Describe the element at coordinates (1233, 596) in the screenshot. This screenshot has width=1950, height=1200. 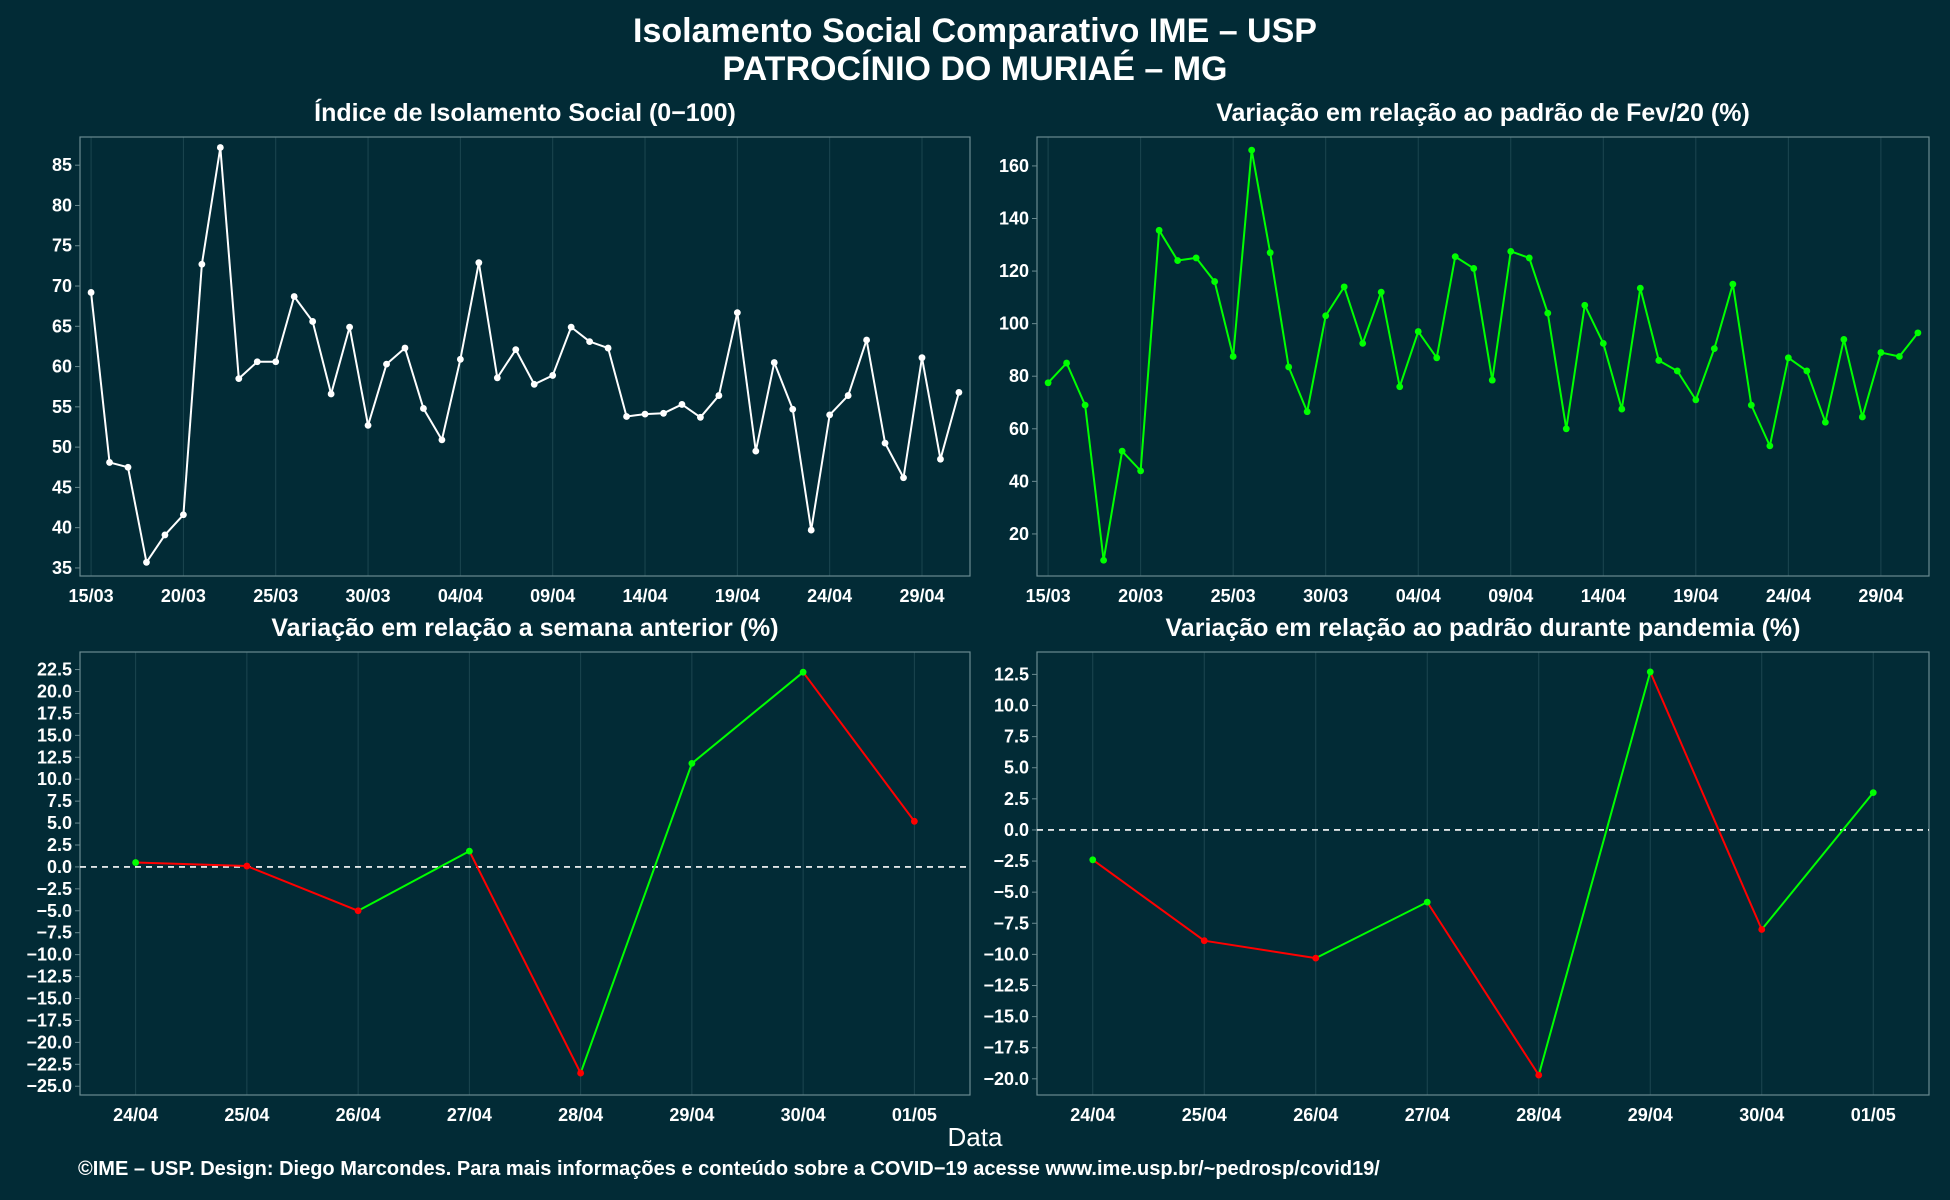
I see `x-tick-label: 25/03` at that location.